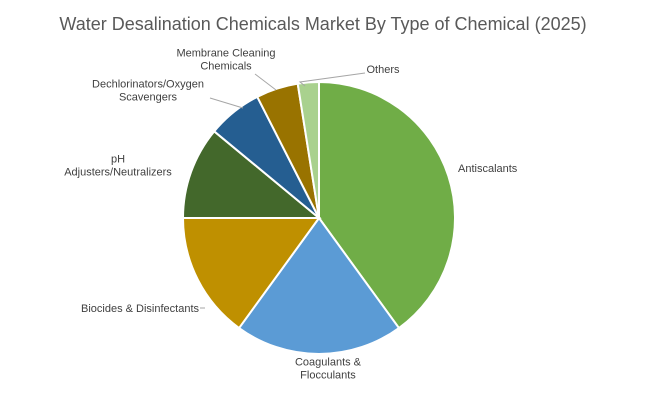  I want to click on slice-label-line: Others, so click(383, 70).